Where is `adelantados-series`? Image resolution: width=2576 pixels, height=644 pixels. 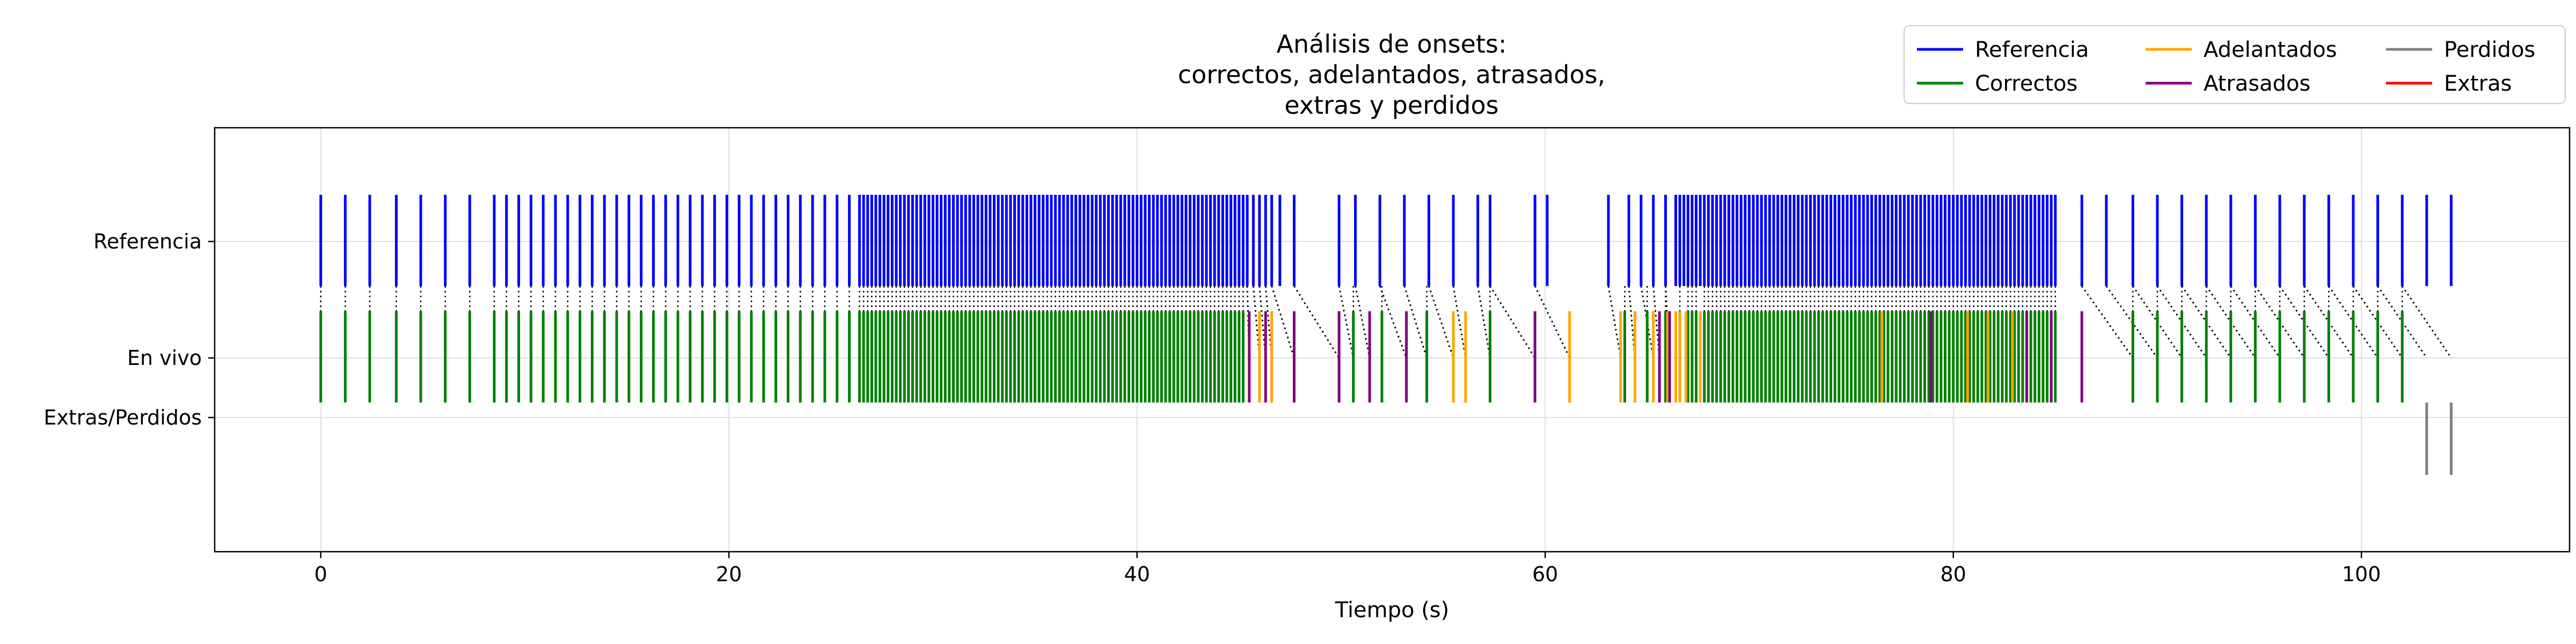
adelantados-series is located at coordinates (1636, 356).